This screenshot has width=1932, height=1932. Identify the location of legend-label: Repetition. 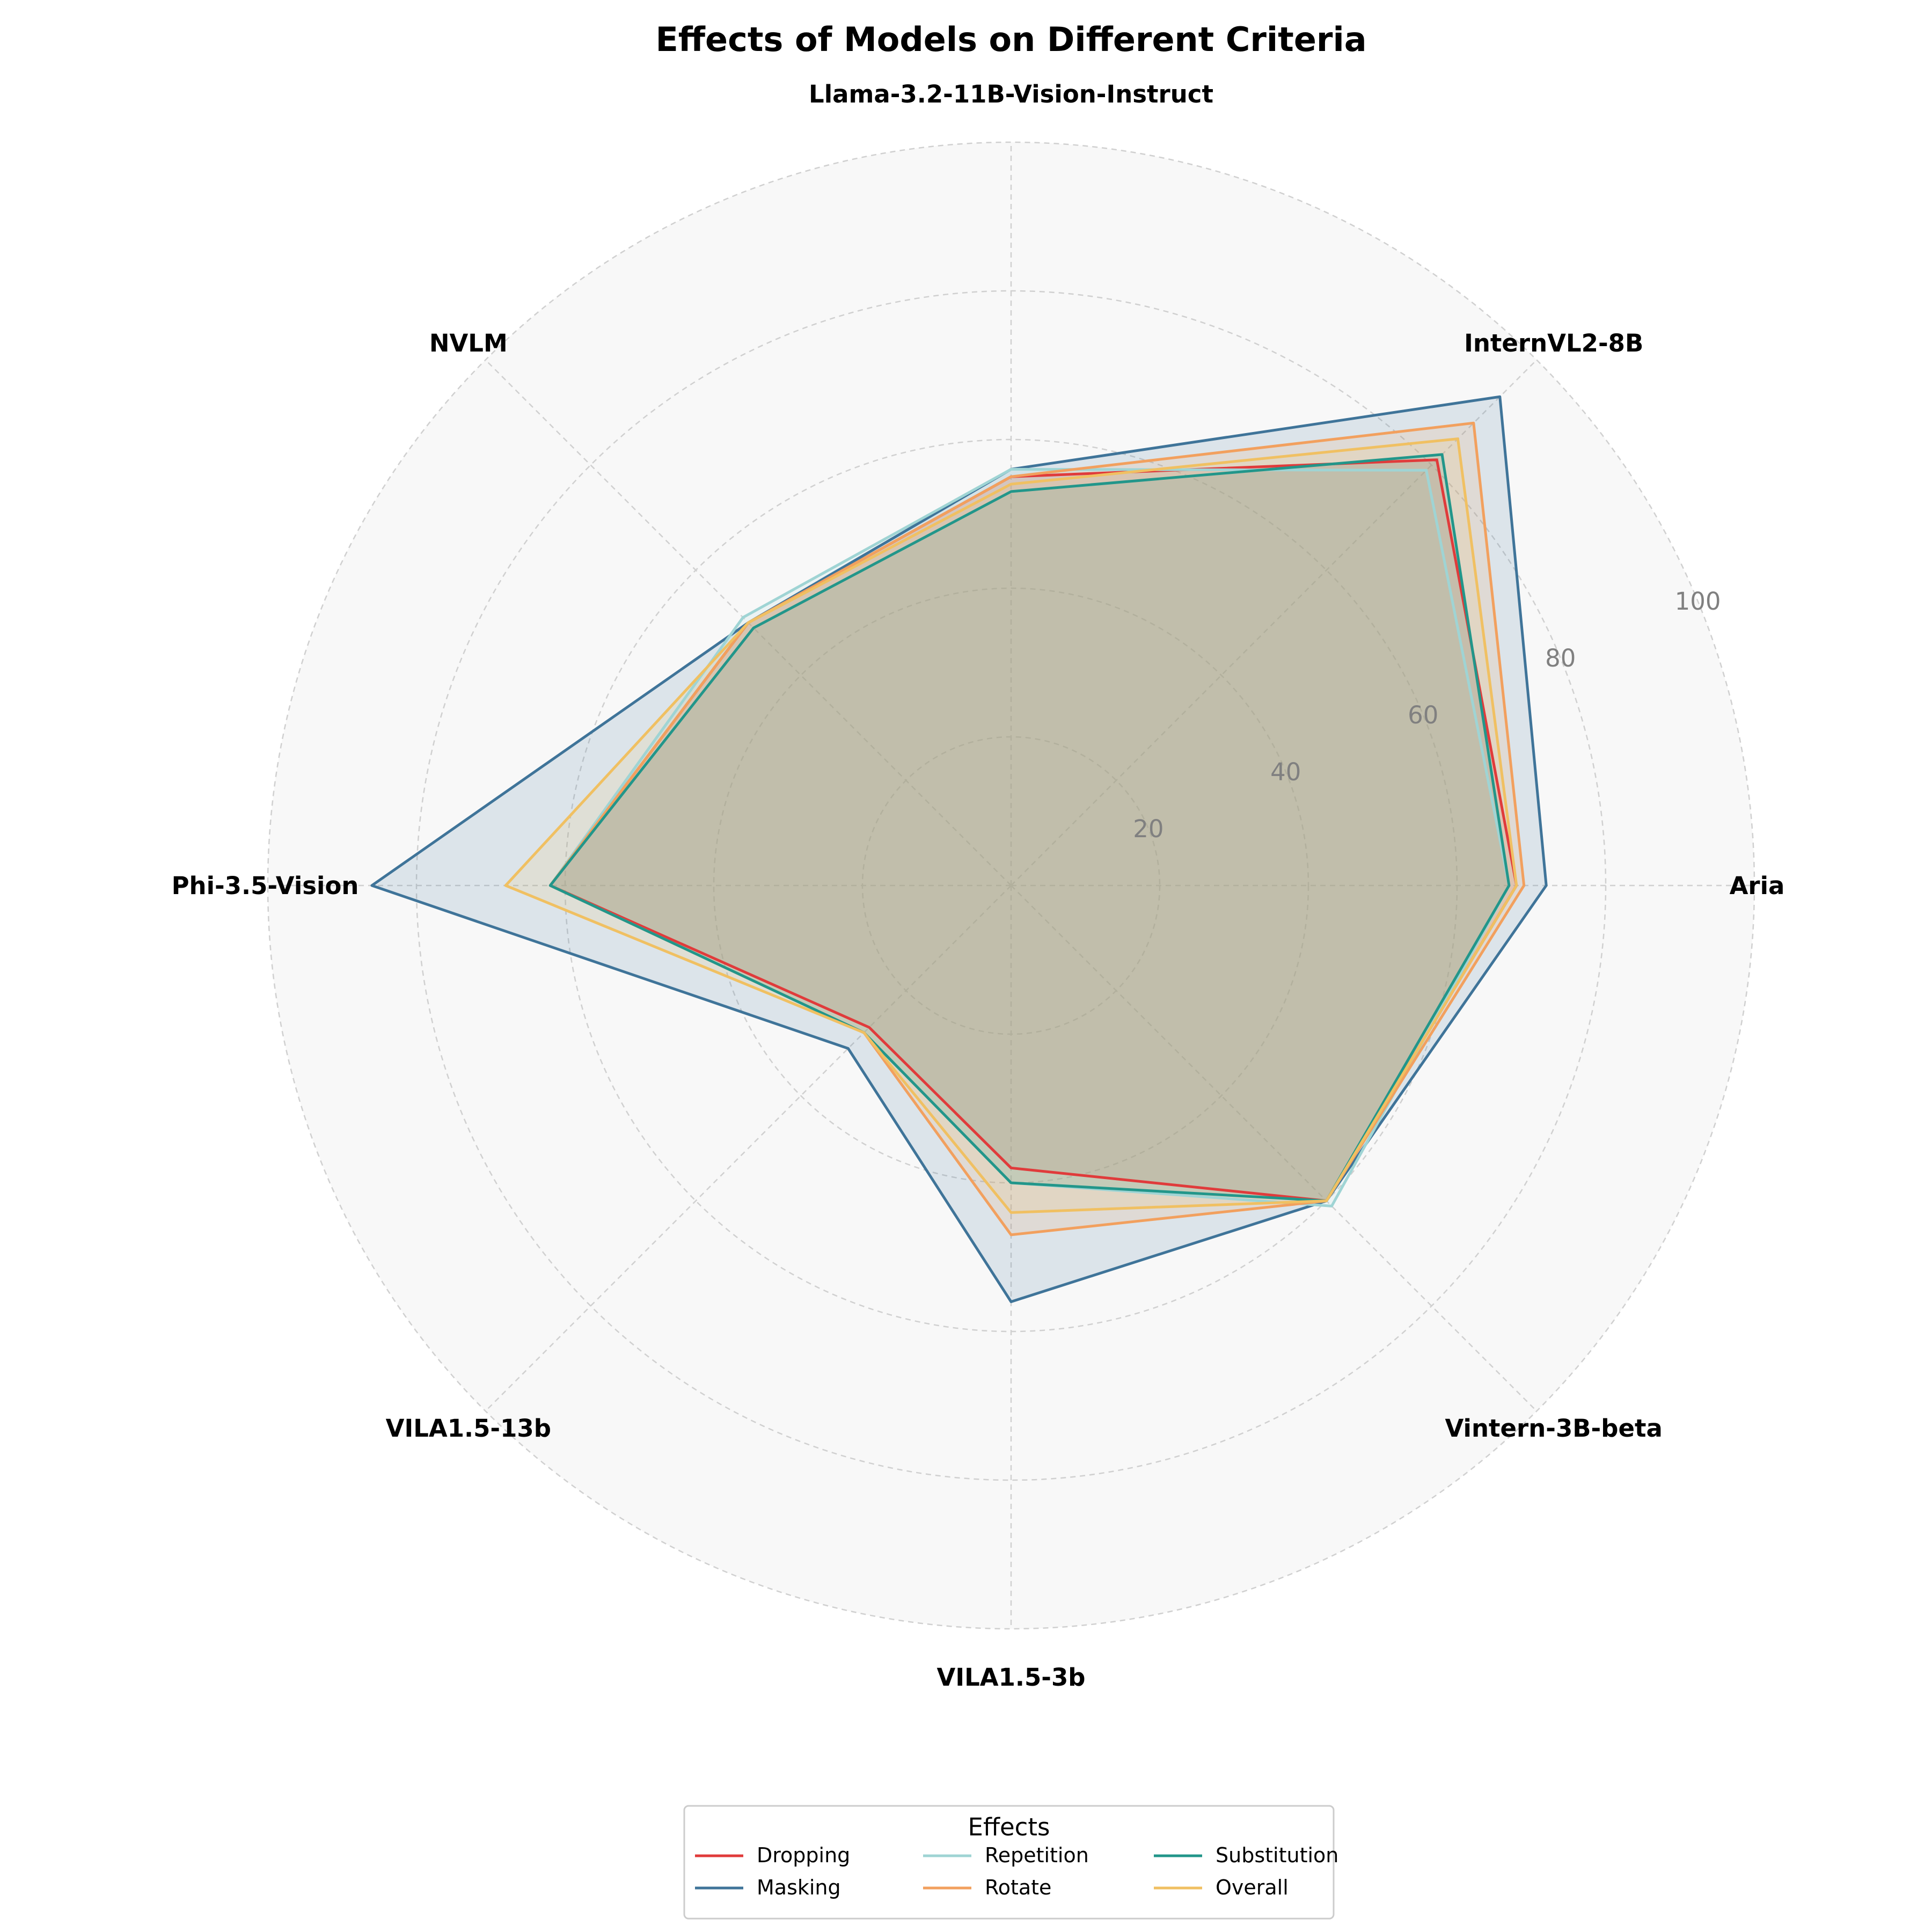
(1037, 1855).